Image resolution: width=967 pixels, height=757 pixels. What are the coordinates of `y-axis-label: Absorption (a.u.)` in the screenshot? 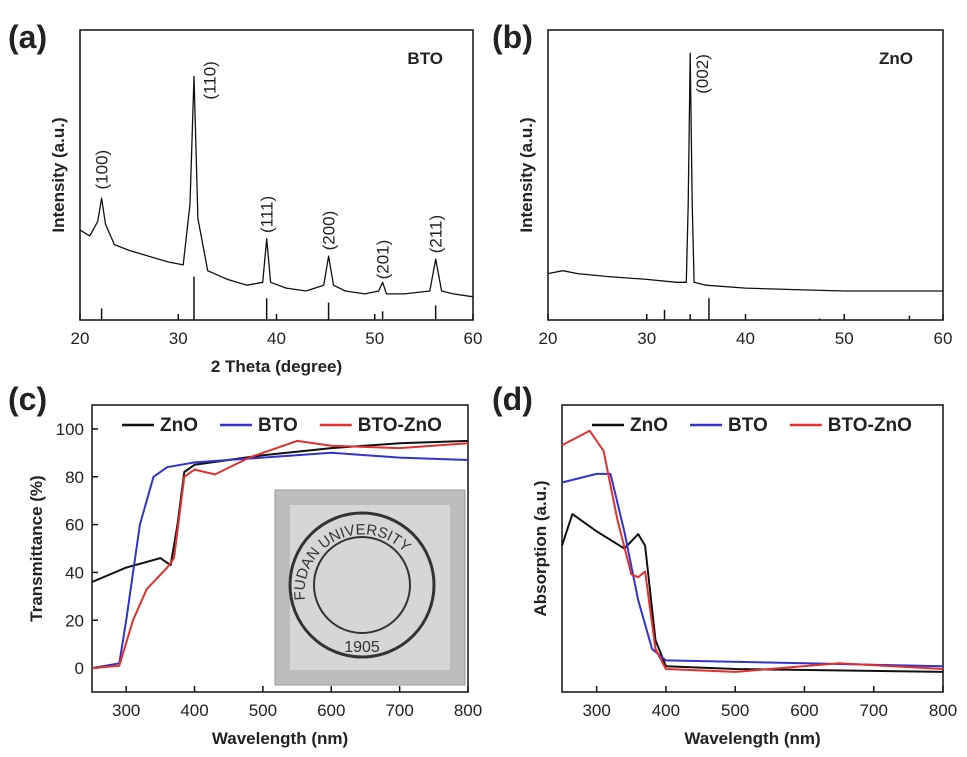 It's located at (540, 549).